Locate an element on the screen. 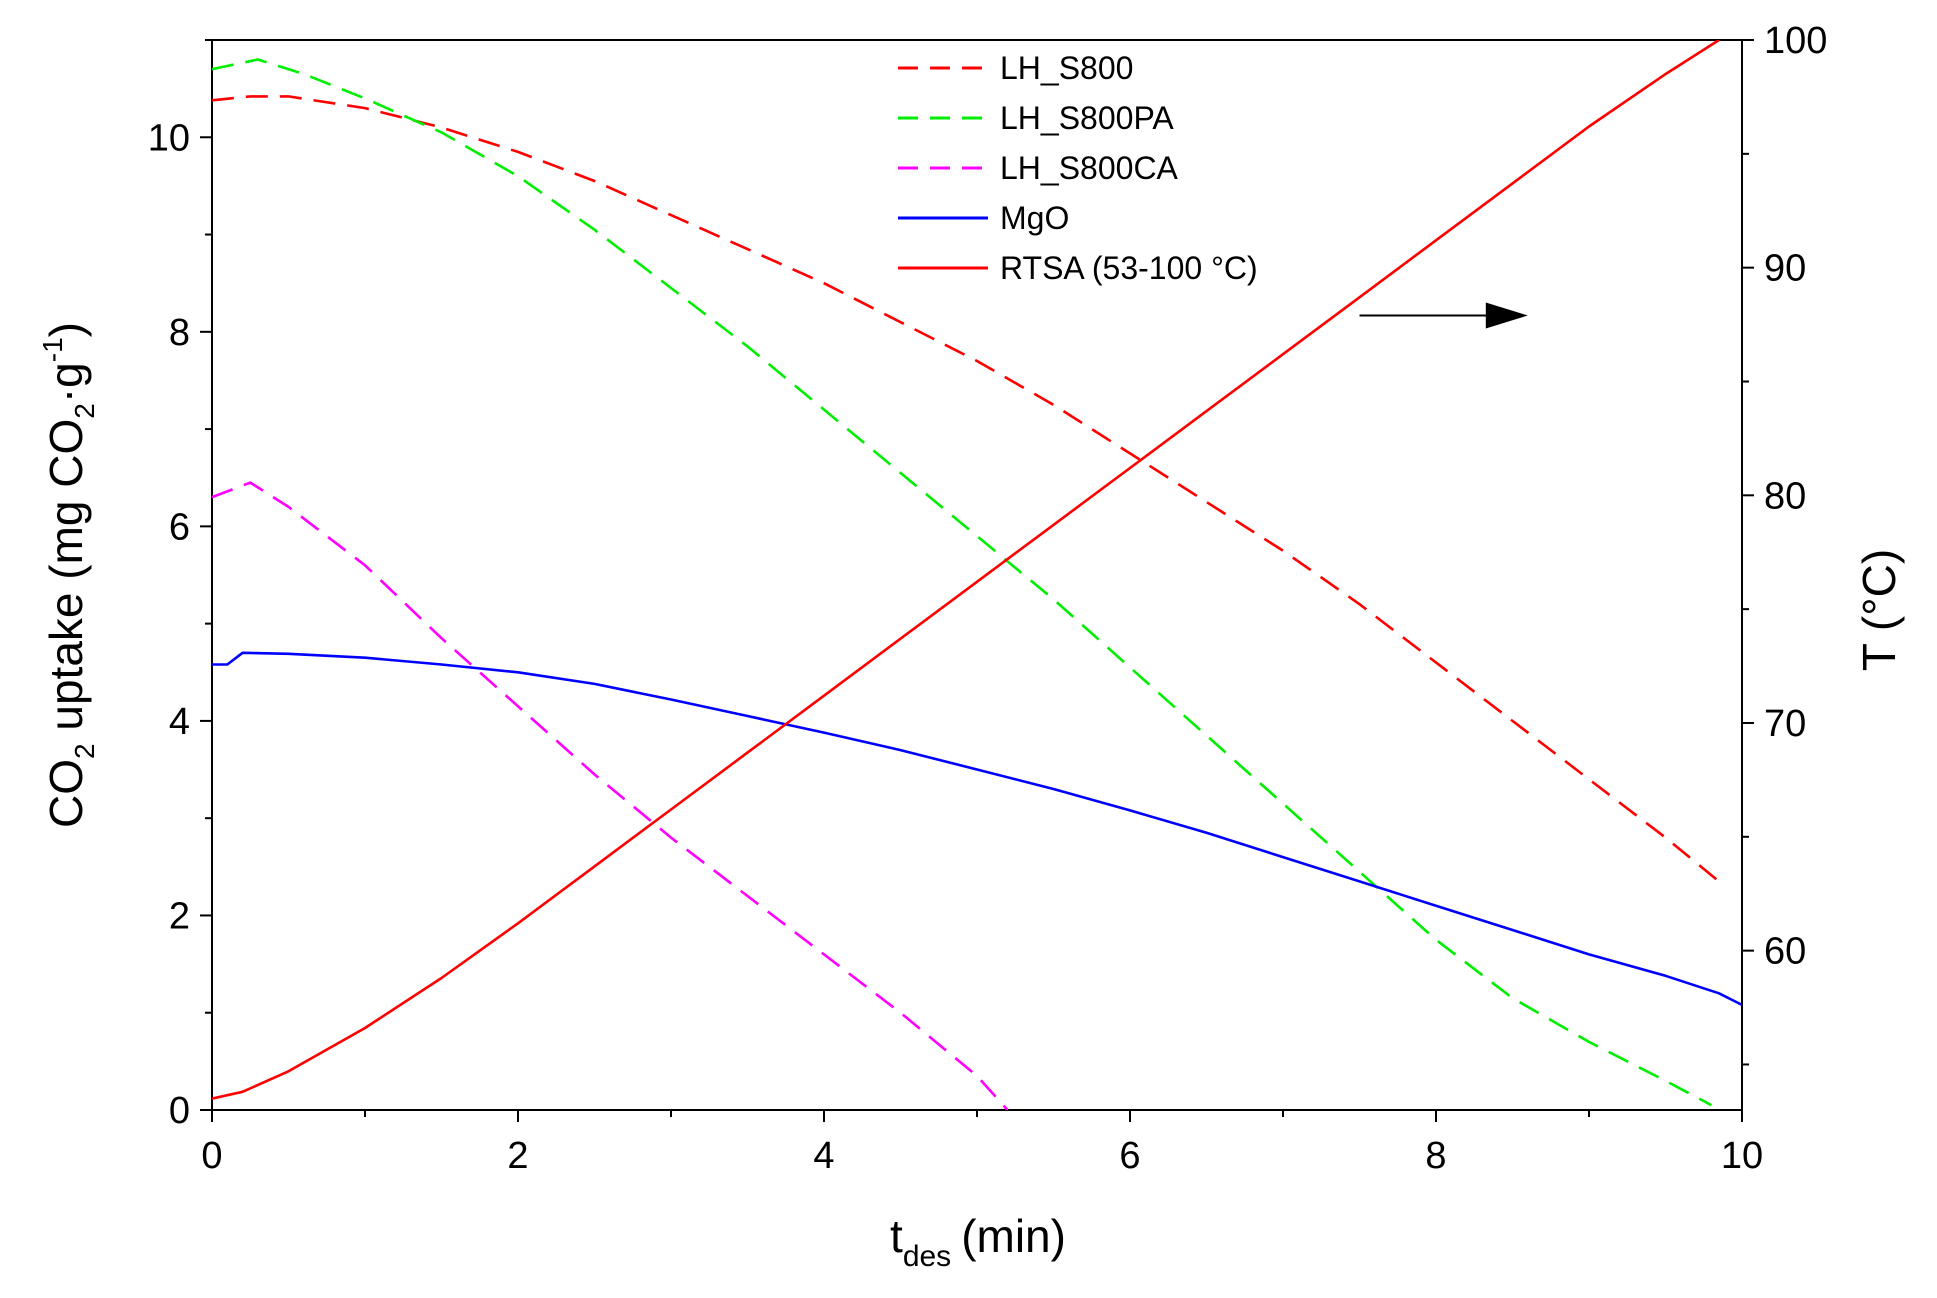 The width and height of the screenshot is (1937, 1298). legend-label: RTSA (53-100 °C) is located at coordinates (1129, 268).